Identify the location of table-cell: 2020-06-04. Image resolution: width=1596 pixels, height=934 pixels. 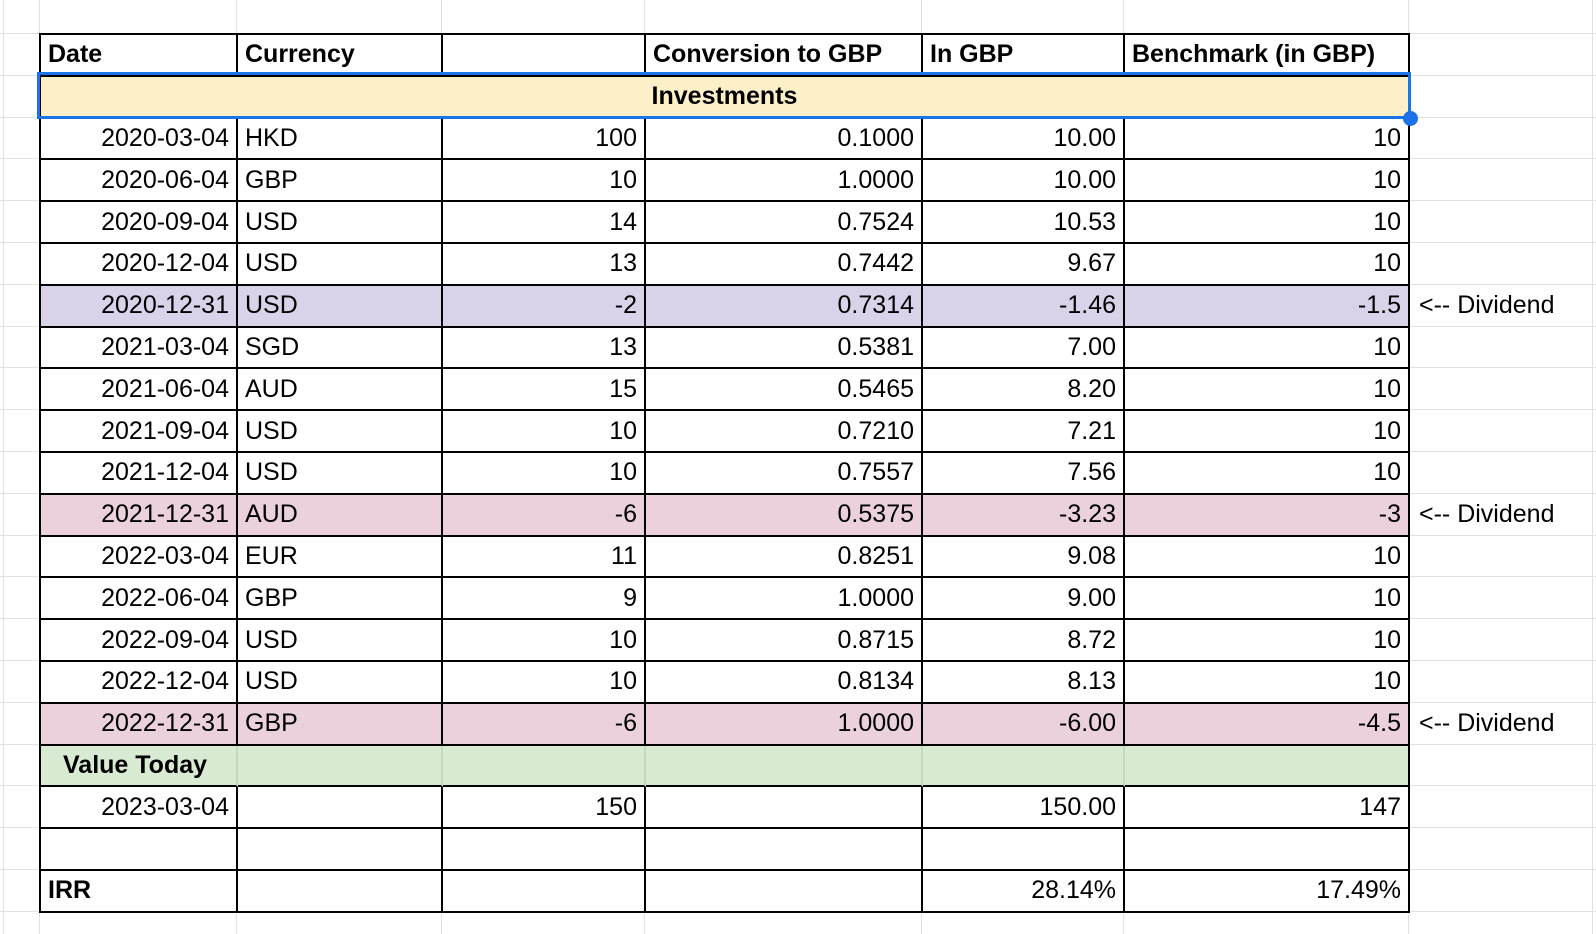
(139, 181).